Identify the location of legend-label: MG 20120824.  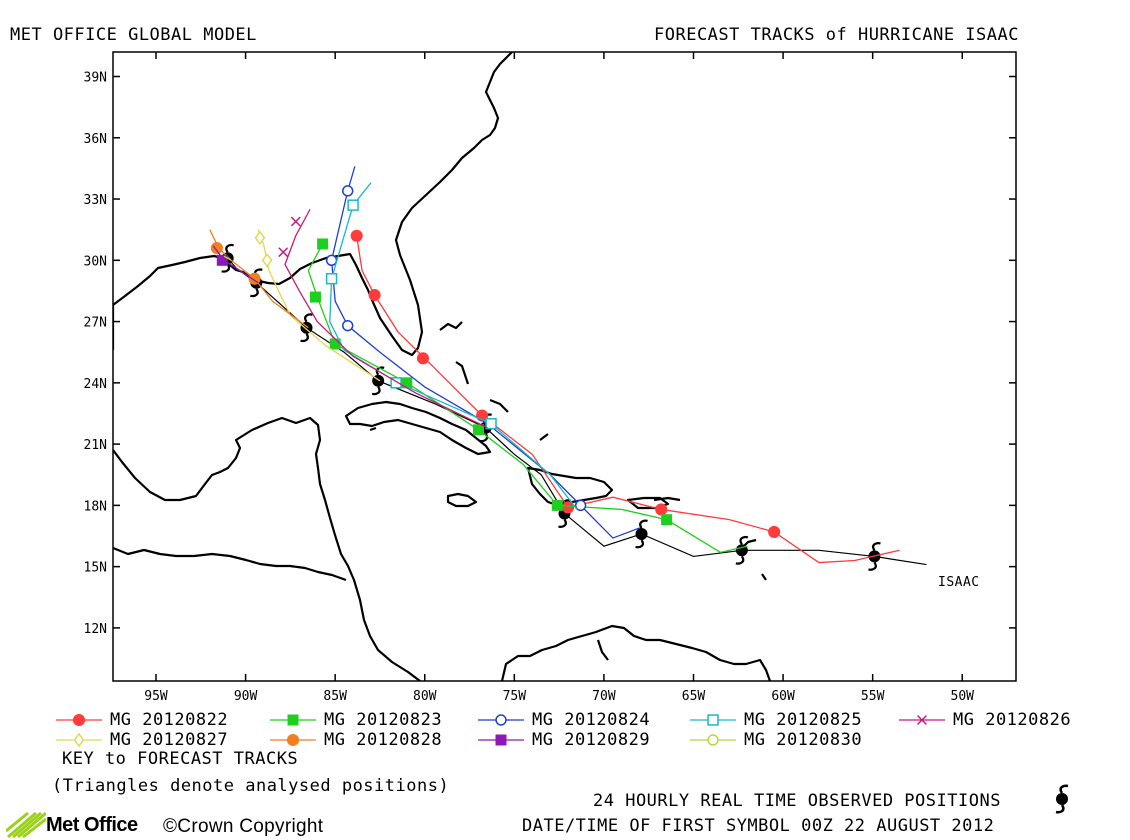
(591, 720).